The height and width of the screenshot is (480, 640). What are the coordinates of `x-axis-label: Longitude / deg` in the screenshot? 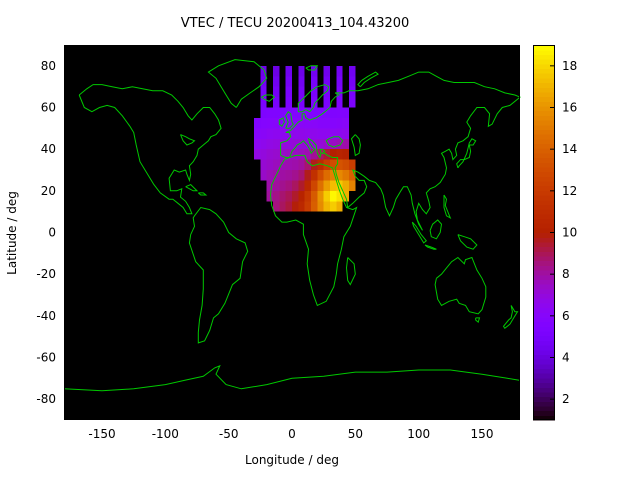 It's located at (292, 460).